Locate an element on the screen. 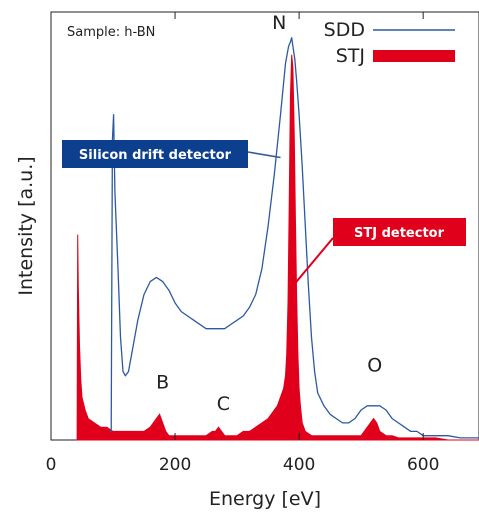  sdd-callout-leader is located at coordinates (264, 155).